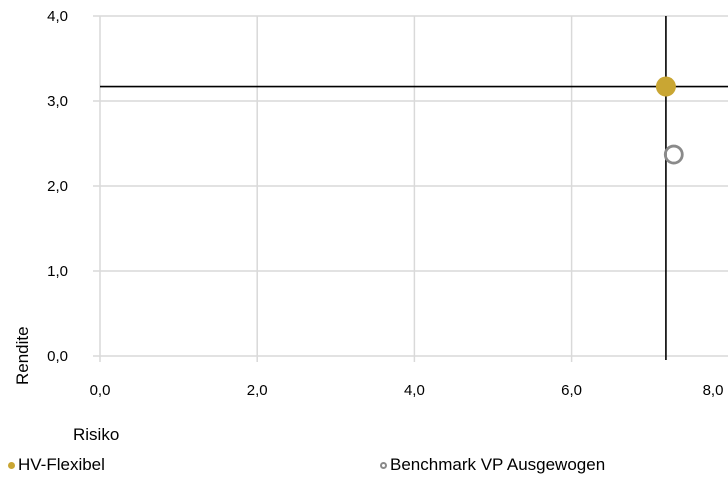 This screenshot has width=728, height=477. I want to click on x-tick-label: 4,0, so click(414, 390).